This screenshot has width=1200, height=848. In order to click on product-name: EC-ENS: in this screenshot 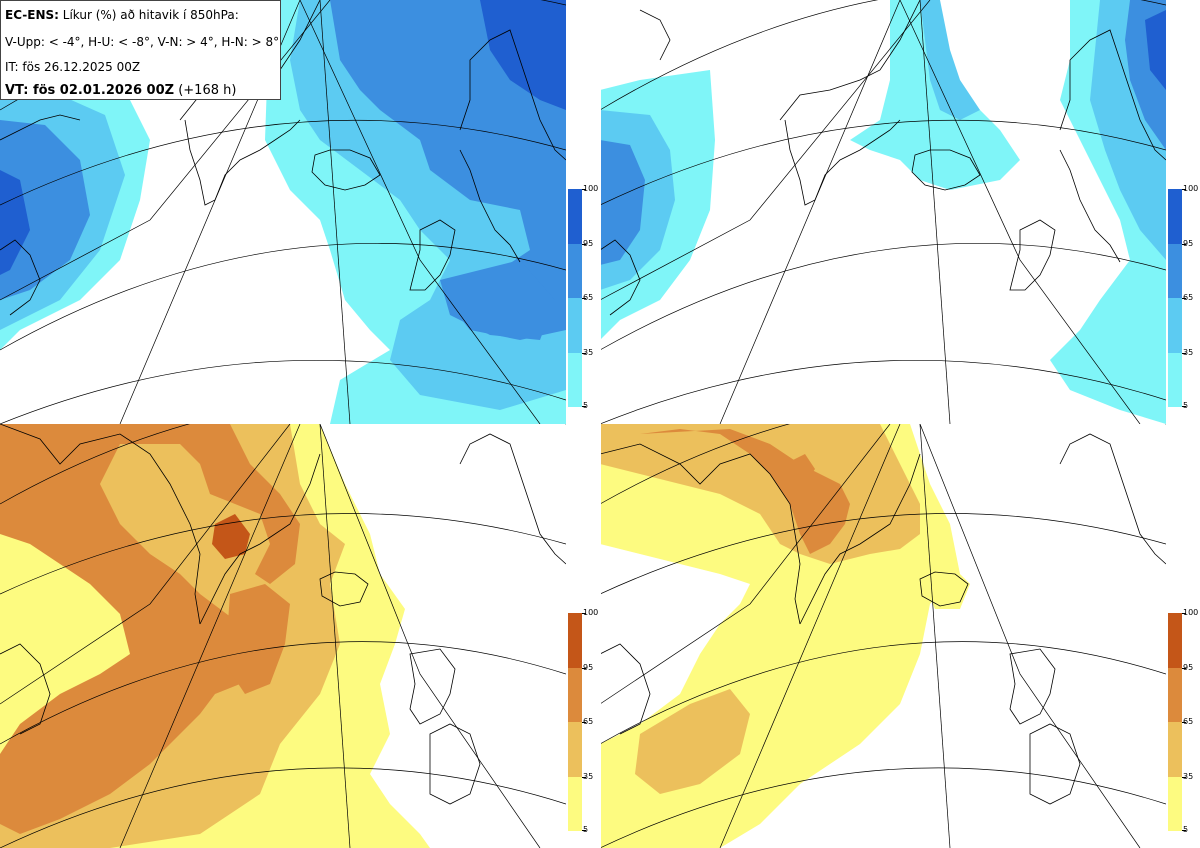, I will do `click(32, 15)`.